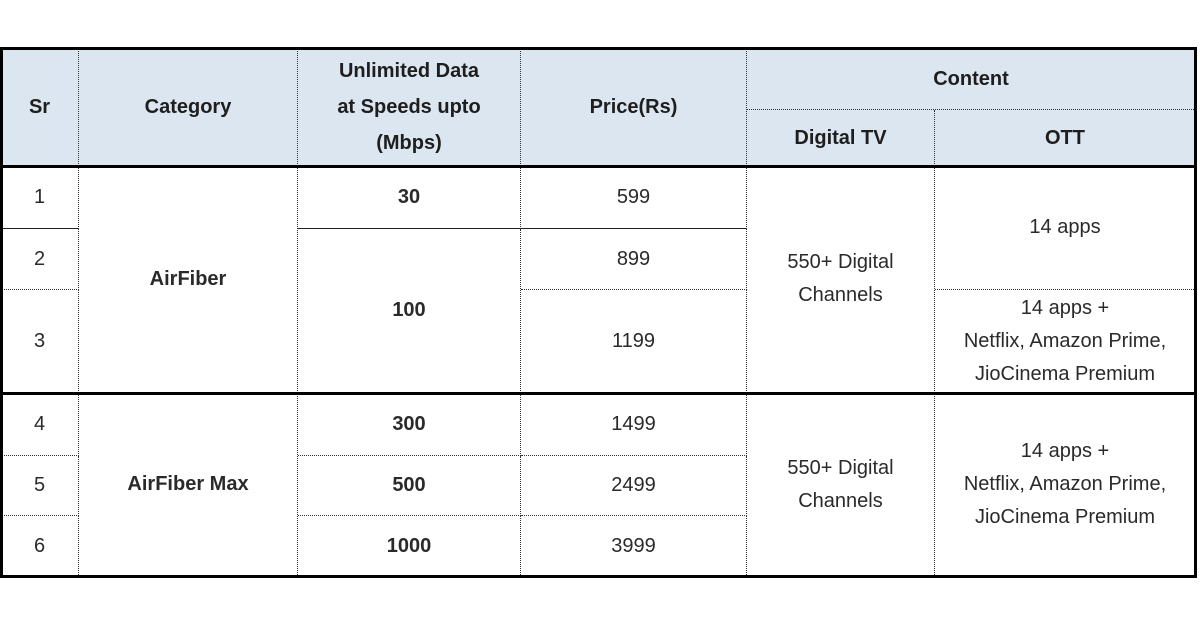  What do you see at coordinates (188, 485) in the screenshot?
I see `cell-category: AirFiber Max` at bounding box center [188, 485].